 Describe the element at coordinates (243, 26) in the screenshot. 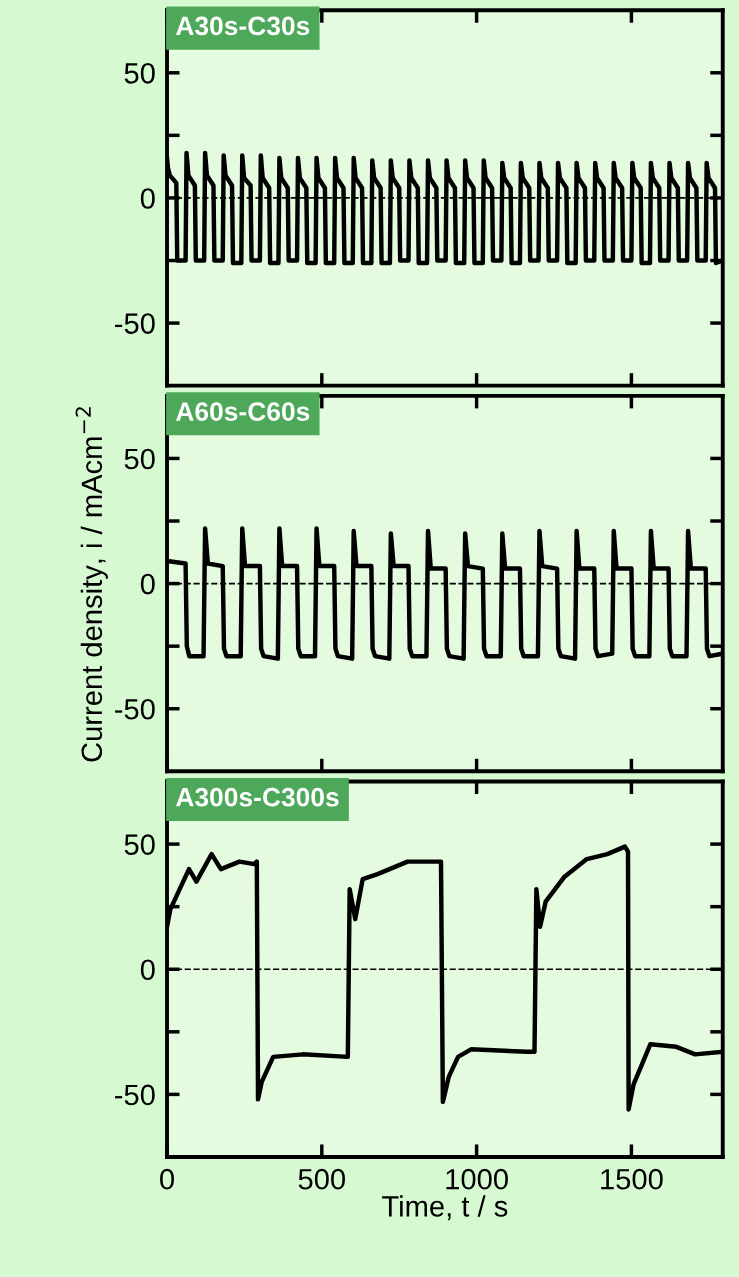

I see `chart-title: A30s-C30s` at that location.